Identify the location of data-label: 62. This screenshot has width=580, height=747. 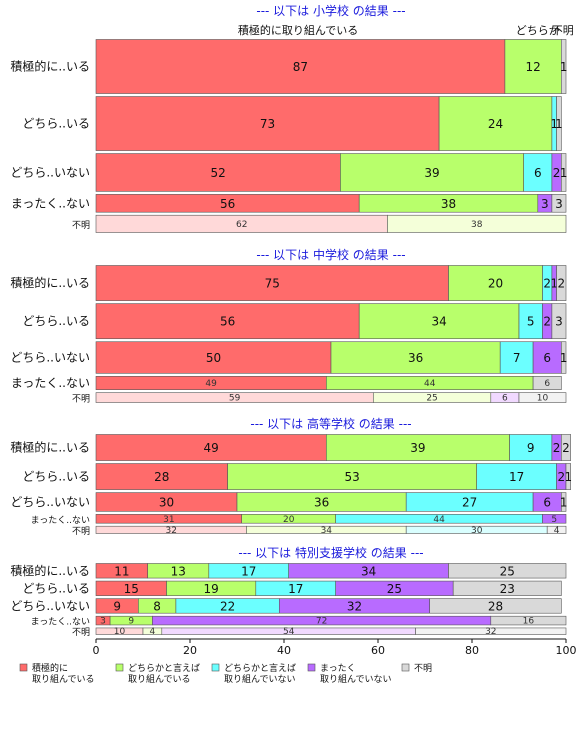
(241, 225).